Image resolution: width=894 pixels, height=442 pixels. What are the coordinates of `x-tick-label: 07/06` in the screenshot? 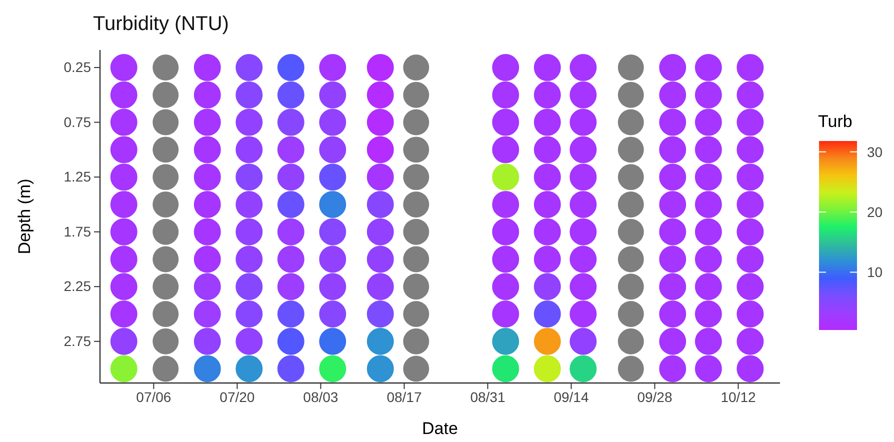 It's located at (154, 396).